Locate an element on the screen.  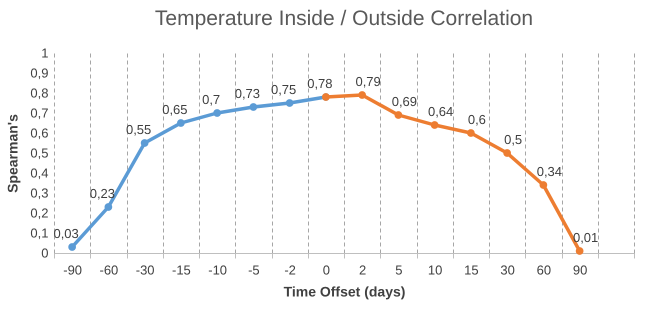
data-label: 0,64 is located at coordinates (441, 111).